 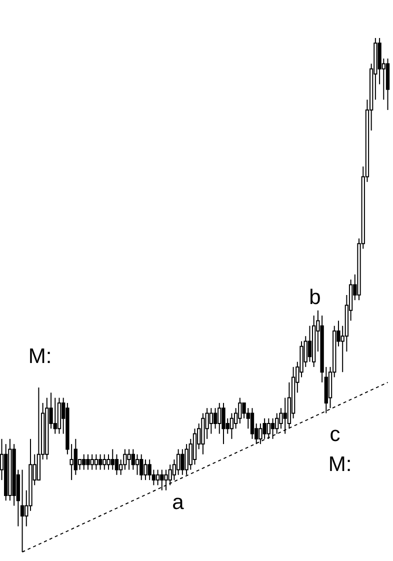 What do you see at coordinates (178, 502) in the screenshot?
I see `annotation: a` at bounding box center [178, 502].